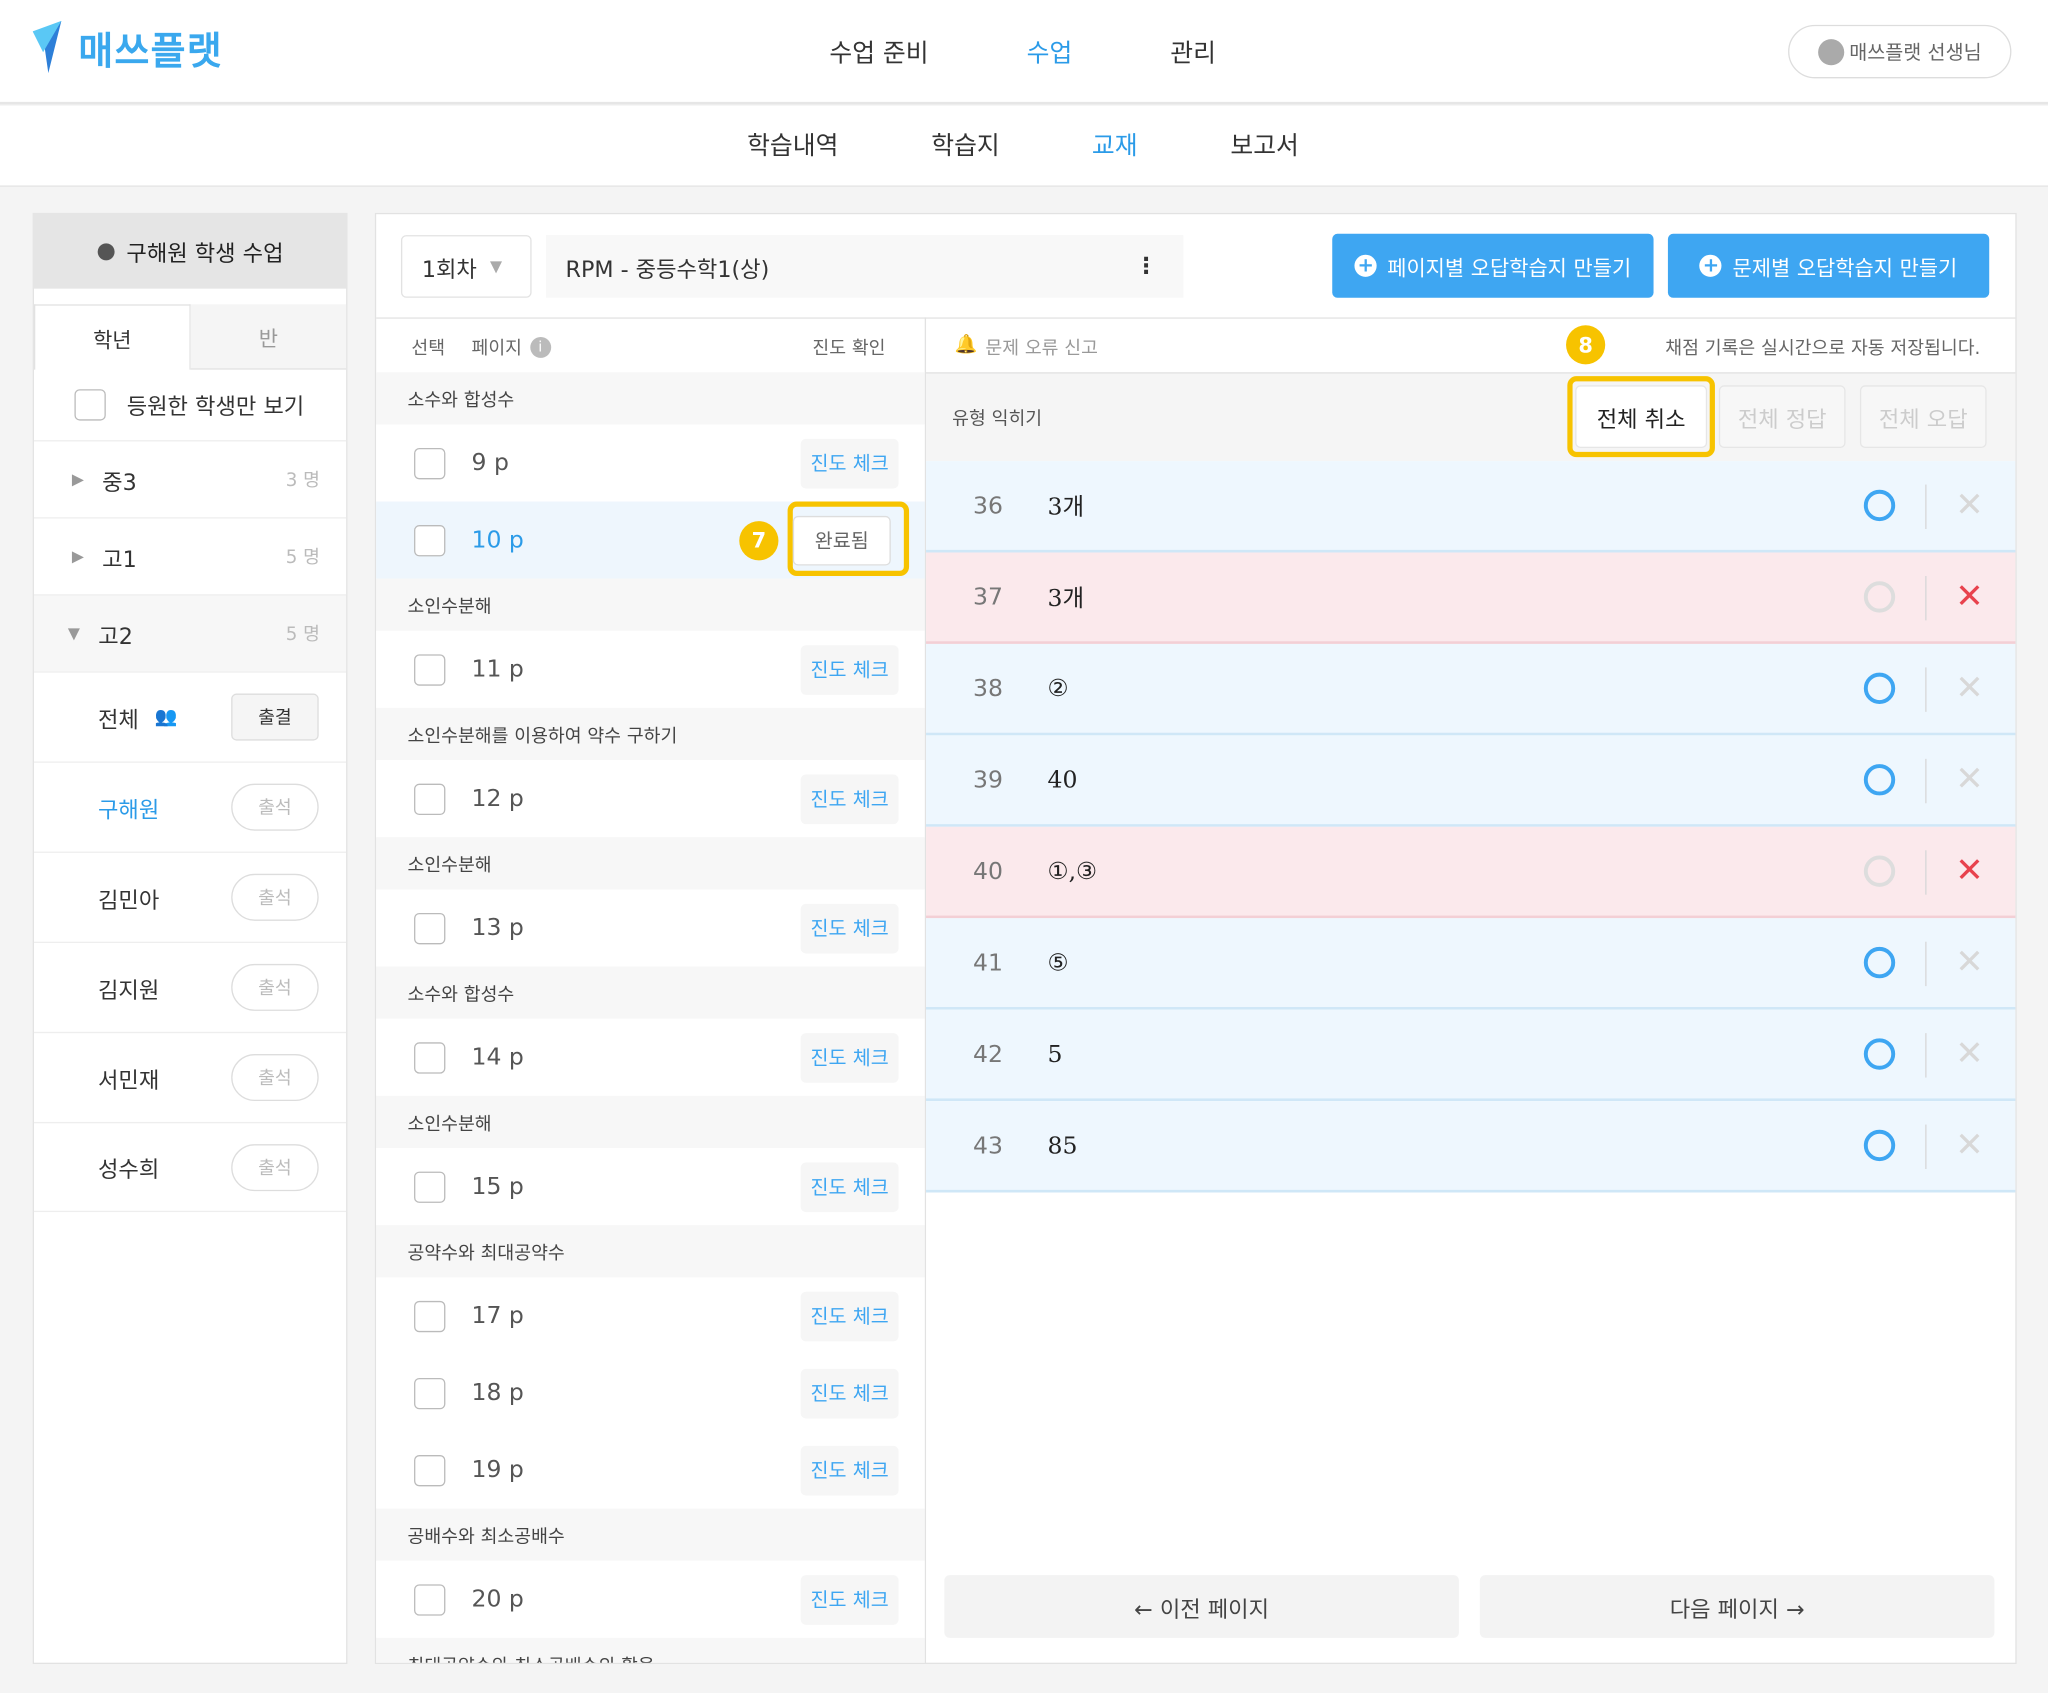 The image size is (2048, 1693). I want to click on create-page-wrong-sheet-button: + 페이지별 오답학습지 만들기, so click(1493, 265).